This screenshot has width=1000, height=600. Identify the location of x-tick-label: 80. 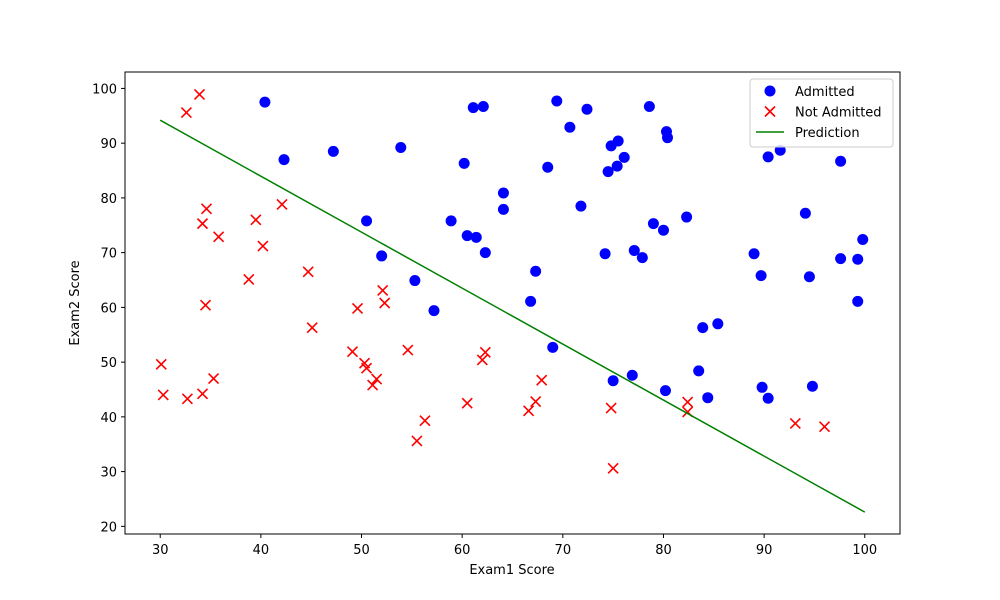
(663, 550).